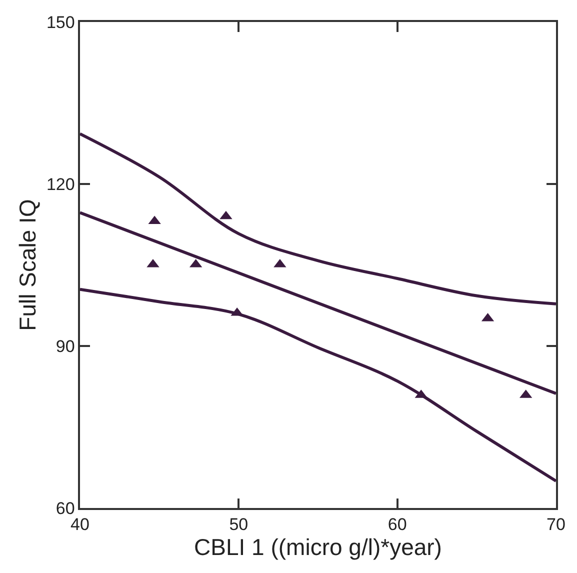  I want to click on x-tick-label: 40, so click(80, 524).